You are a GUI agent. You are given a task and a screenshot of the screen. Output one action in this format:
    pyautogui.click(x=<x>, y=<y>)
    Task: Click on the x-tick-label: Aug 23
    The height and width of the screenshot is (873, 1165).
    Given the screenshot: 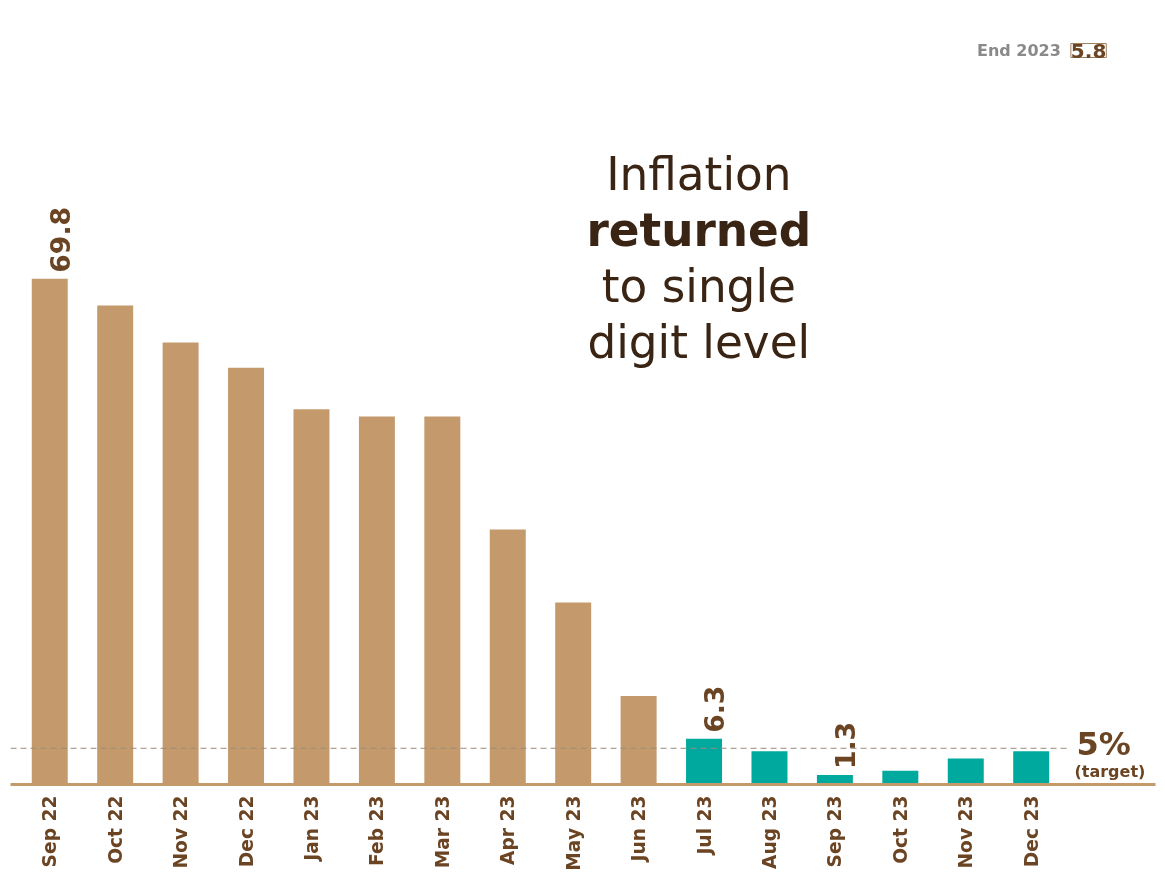 What is the action you would take?
    pyautogui.click(x=769, y=832)
    